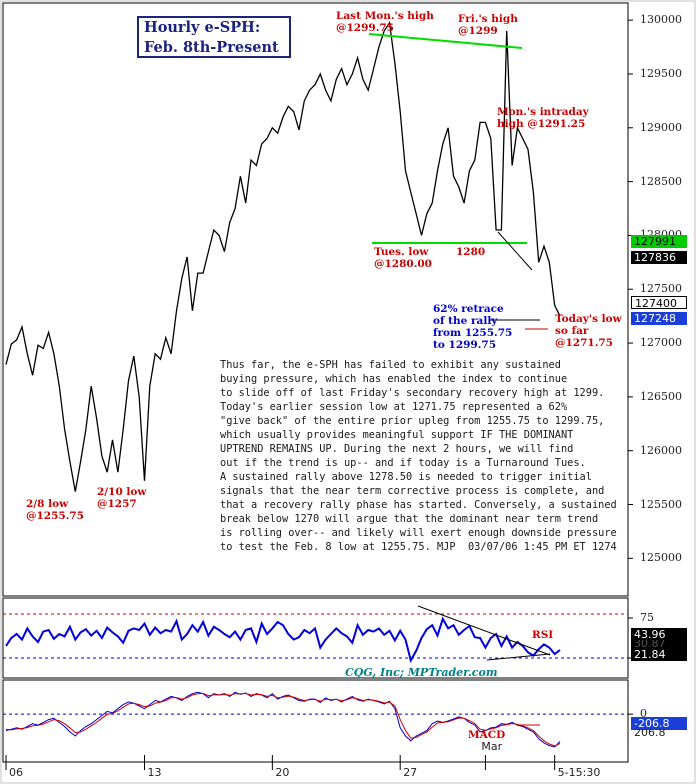  Describe the element at coordinates (579, 772) in the screenshot. I see `x-tick-label: 5-15:30` at that location.